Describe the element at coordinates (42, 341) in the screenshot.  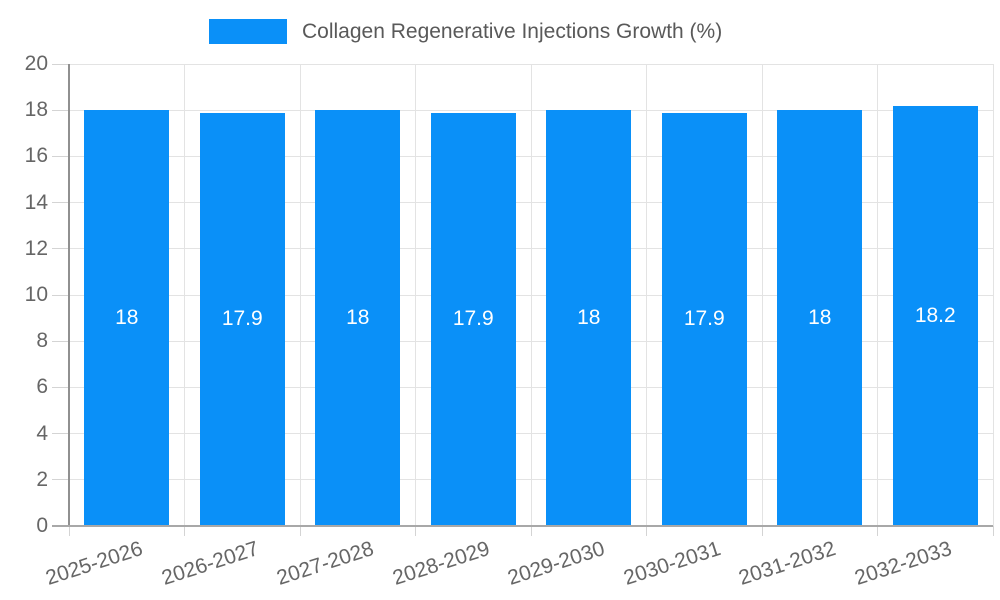
I see `y-tick-label: 8` at that location.